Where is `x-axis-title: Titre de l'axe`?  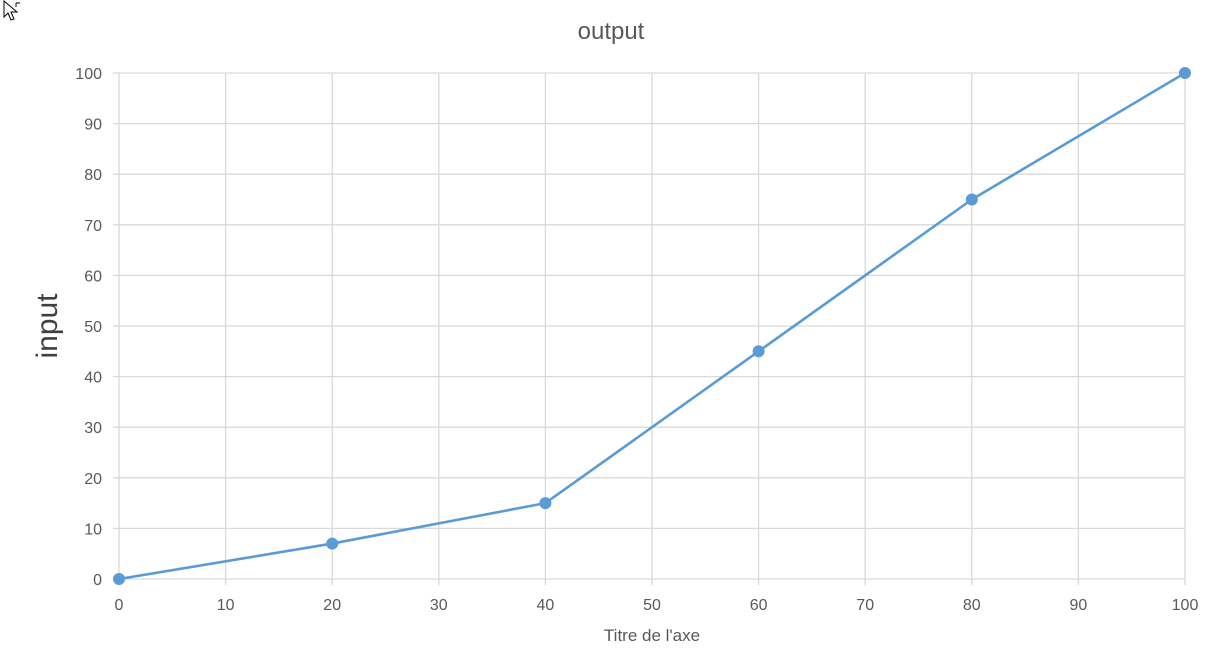
x-axis-title: Titre de l'axe is located at coordinates (652, 635).